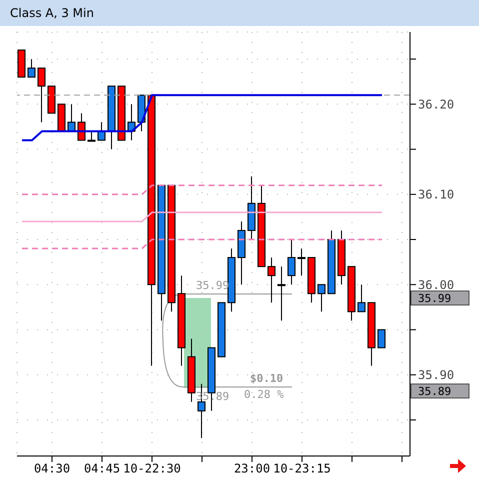  Describe the element at coordinates (302, 469) in the screenshot. I see `x-tick-label: 10-23:15` at that location.